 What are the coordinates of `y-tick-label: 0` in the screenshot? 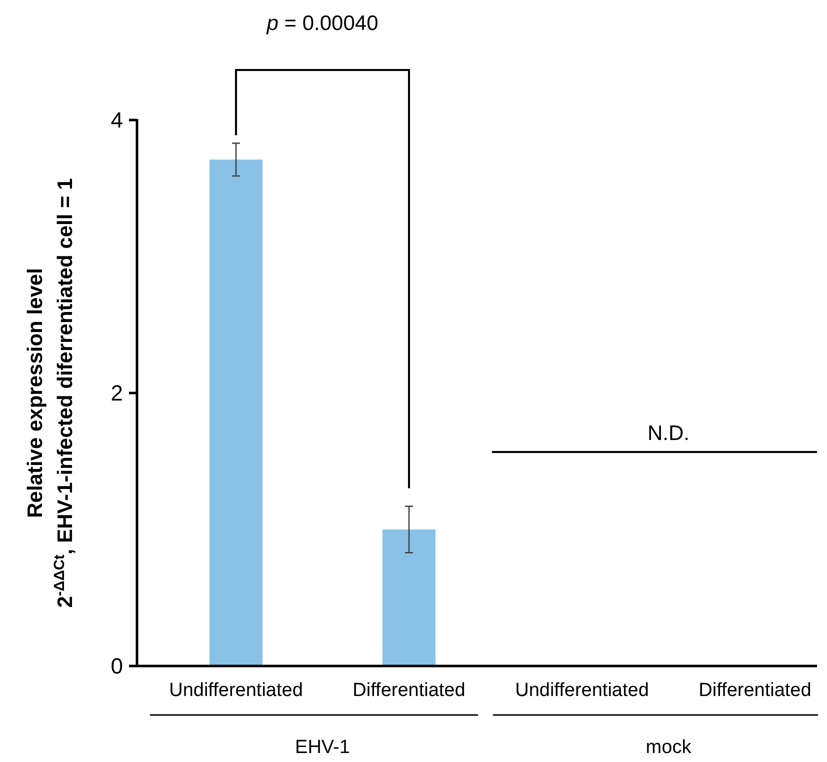 It's located at (116, 666).